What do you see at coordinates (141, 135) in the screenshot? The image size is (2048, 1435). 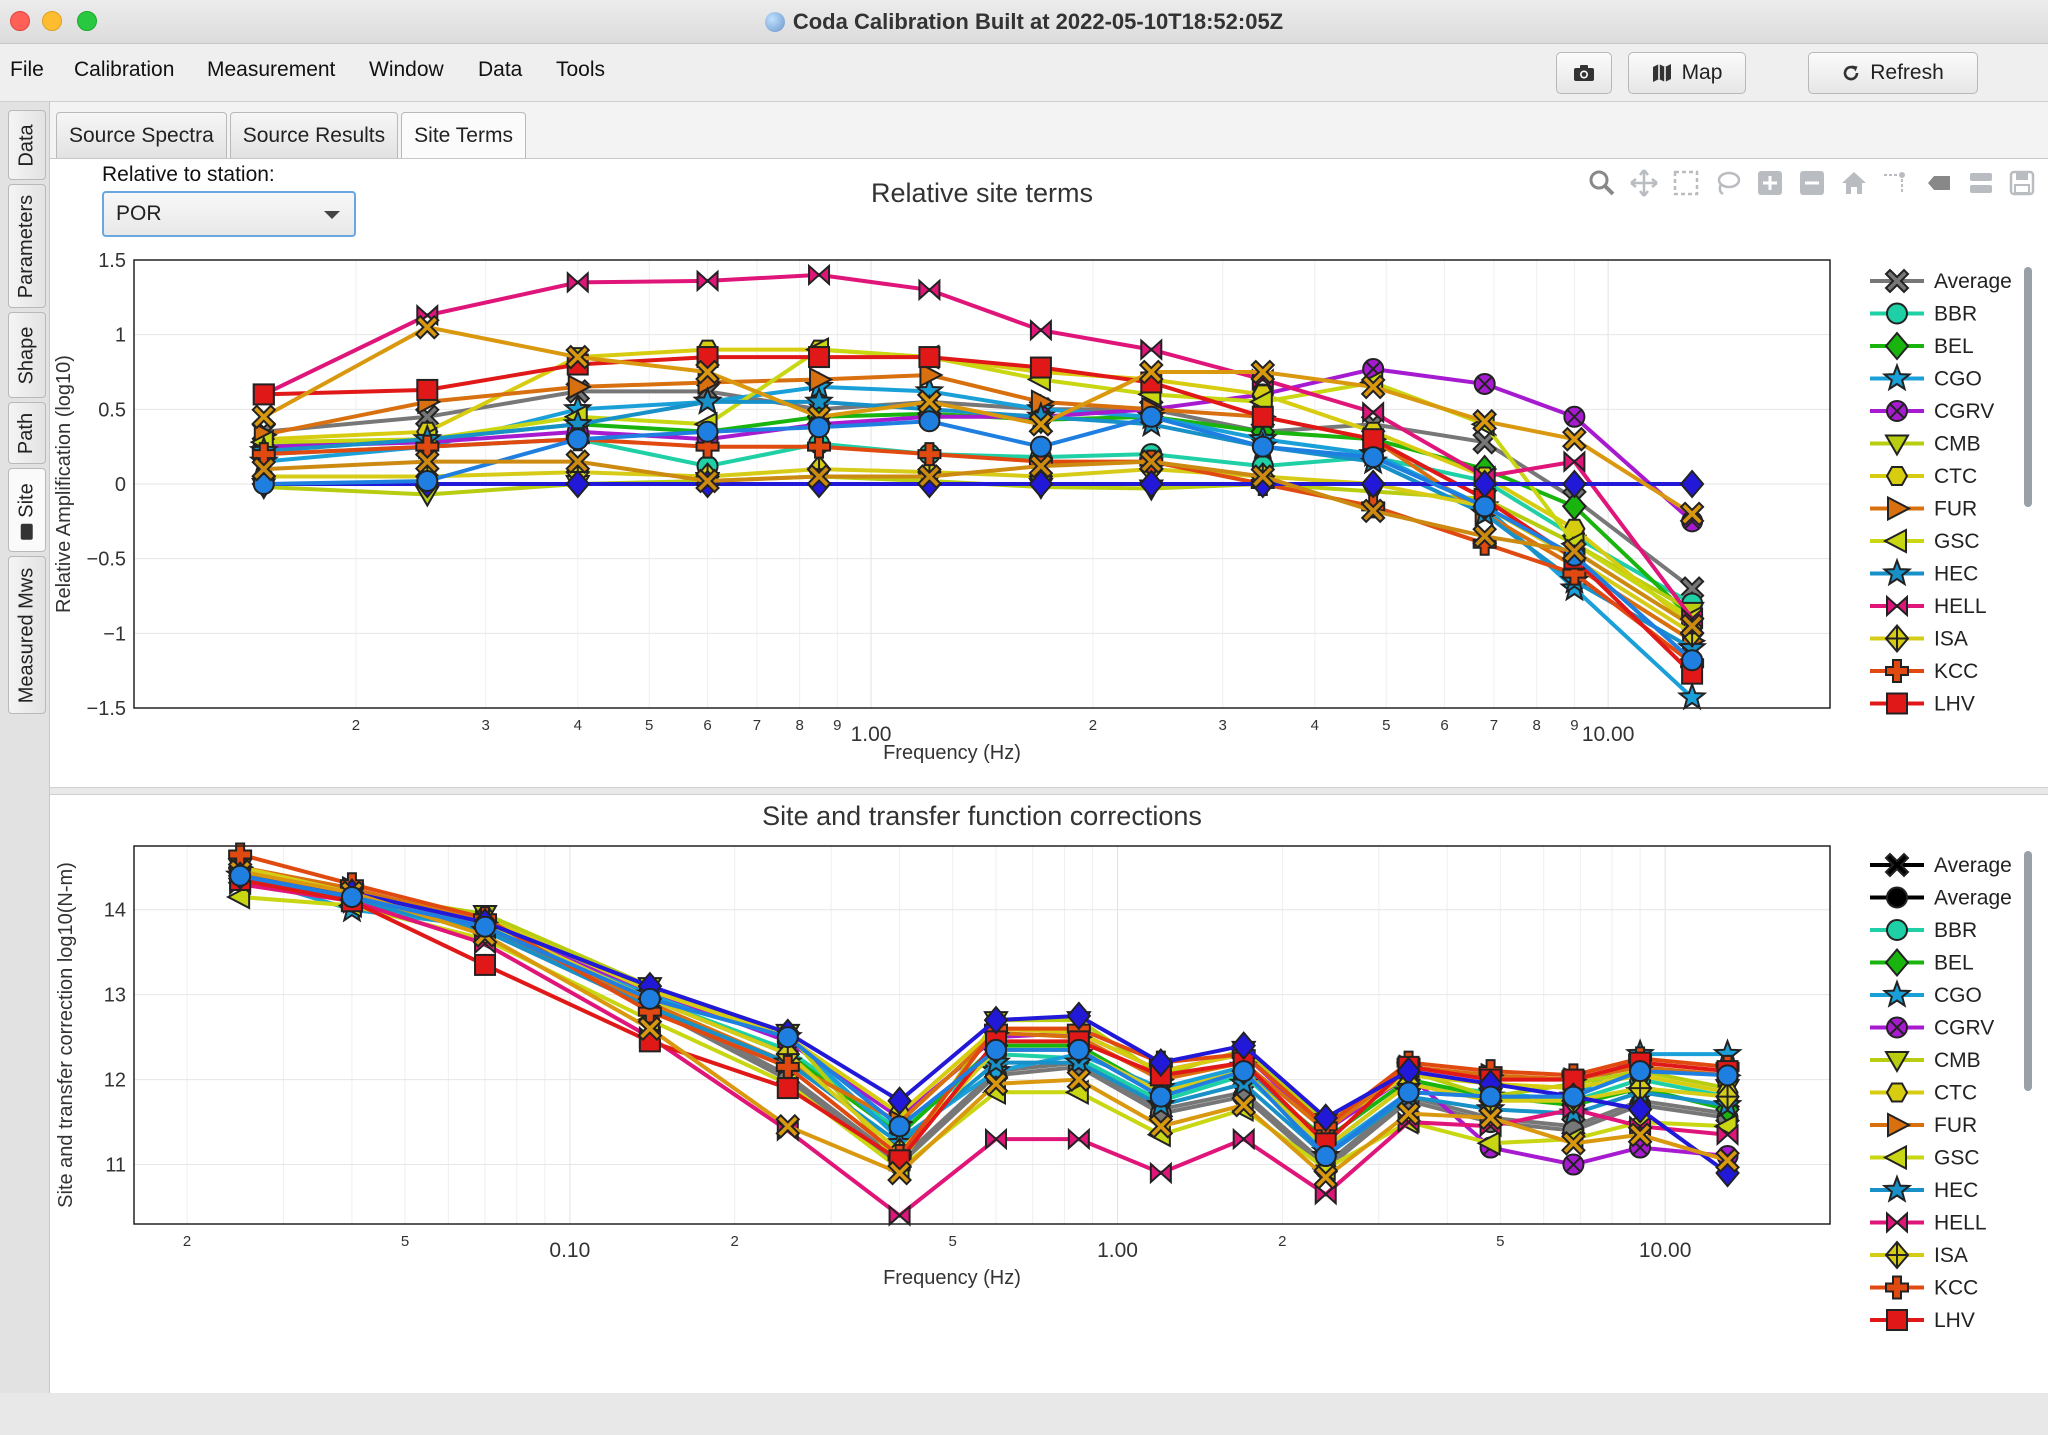 I see `tab-source-spectra: Source Spectra` at bounding box center [141, 135].